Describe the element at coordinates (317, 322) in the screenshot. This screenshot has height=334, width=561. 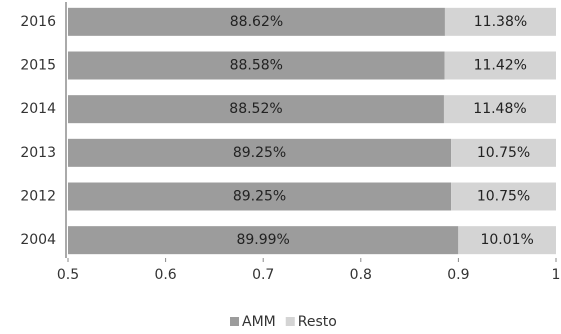
I see `legend-label: Resto` at that location.